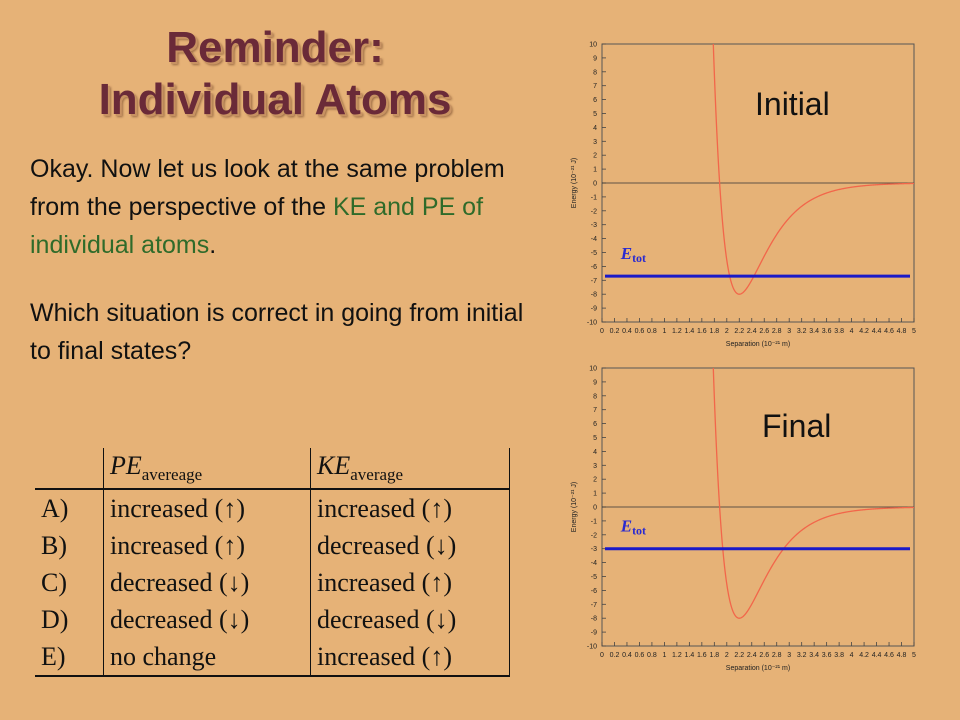 This screenshot has height=720, width=960. I want to click on row-label: C), so click(69, 582).